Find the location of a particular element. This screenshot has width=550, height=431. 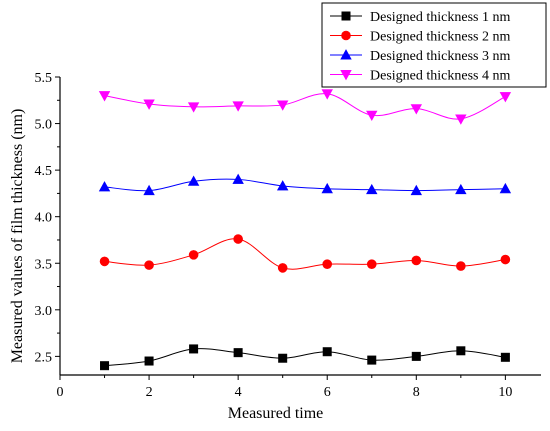

legend-box is located at coordinates (434, 45).